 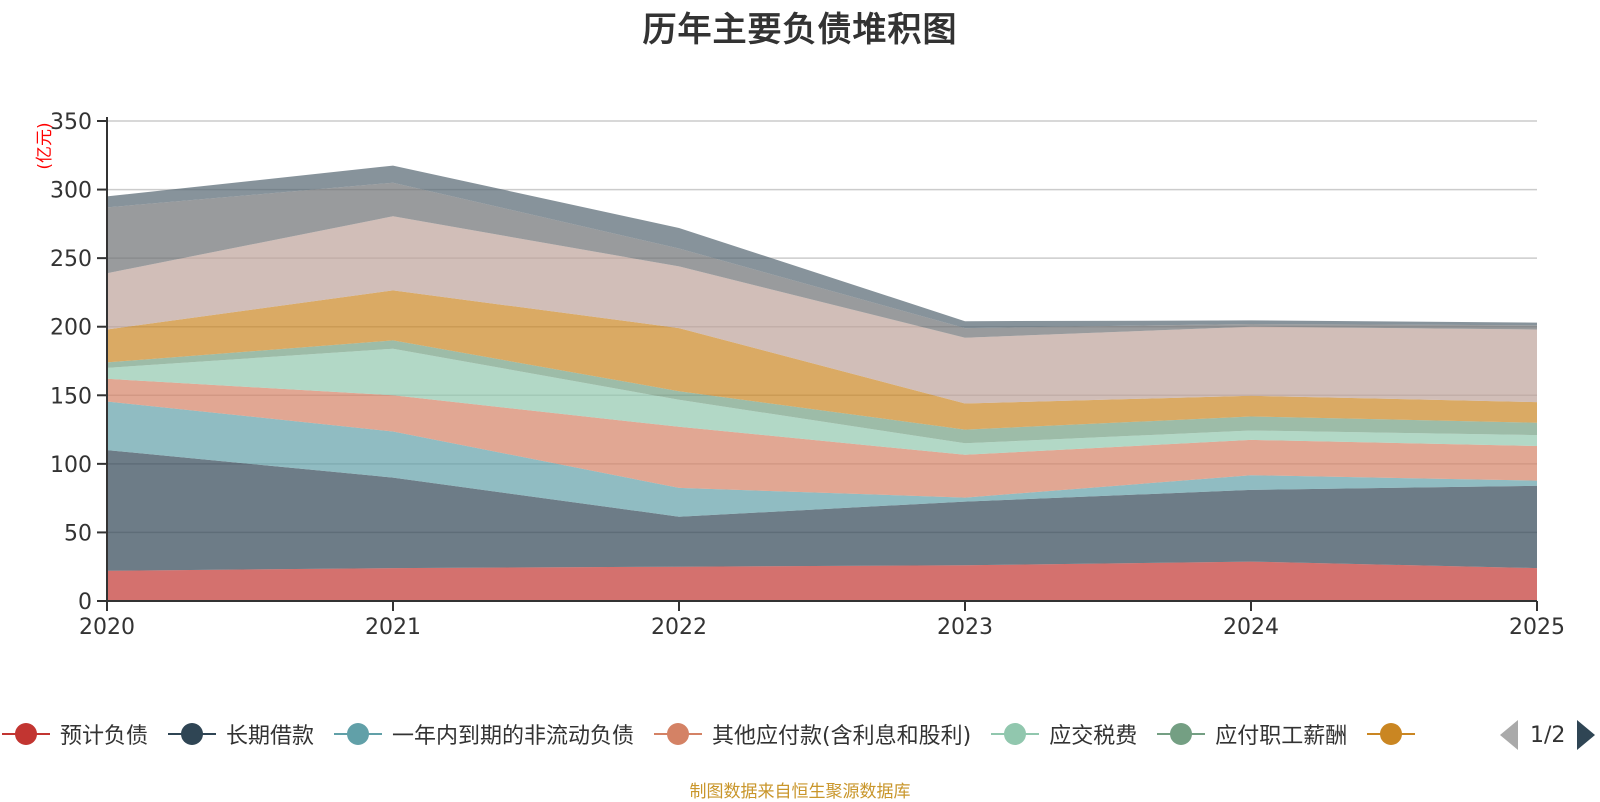 What do you see at coordinates (71, 122) in the screenshot?
I see `y-tick-label: 350` at bounding box center [71, 122].